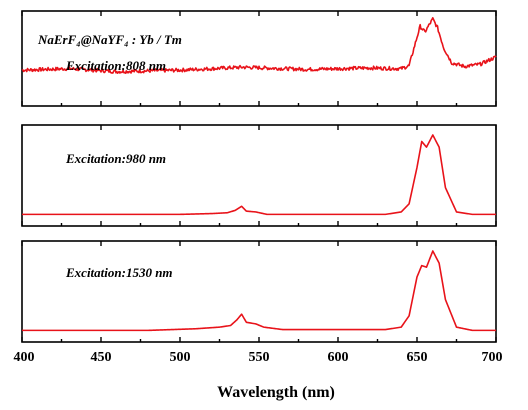  I want to click on excitation-label-980: Excitation:980 nm, so click(115, 158).